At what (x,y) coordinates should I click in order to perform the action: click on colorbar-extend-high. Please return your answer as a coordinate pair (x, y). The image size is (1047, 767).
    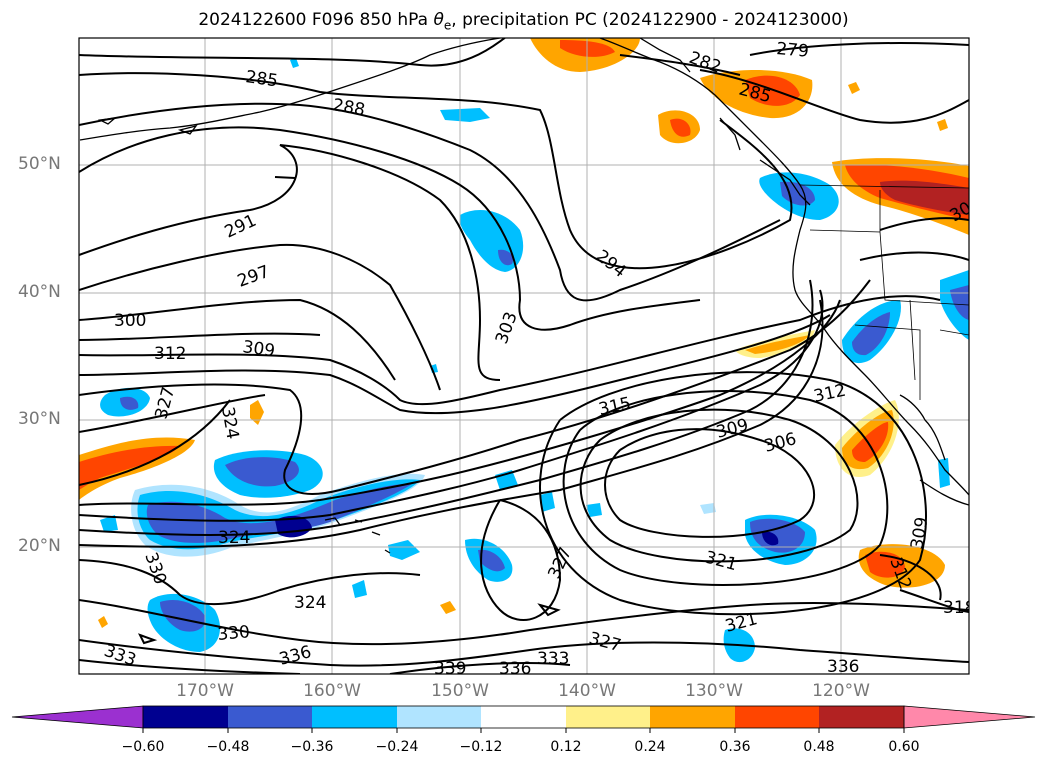
    Looking at the image, I should click on (969, 717).